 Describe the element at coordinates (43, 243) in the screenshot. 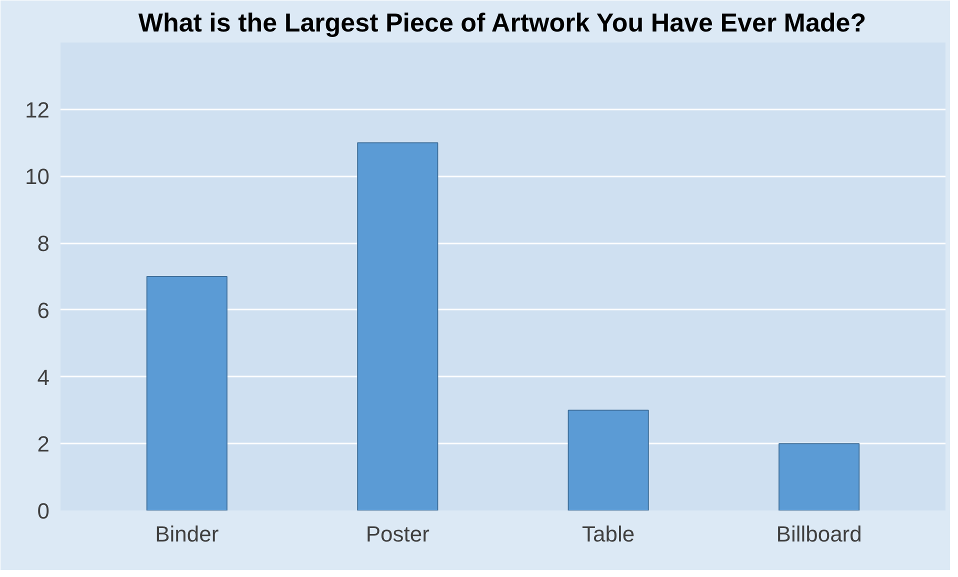

I see `y-tick-label: 8` at that location.